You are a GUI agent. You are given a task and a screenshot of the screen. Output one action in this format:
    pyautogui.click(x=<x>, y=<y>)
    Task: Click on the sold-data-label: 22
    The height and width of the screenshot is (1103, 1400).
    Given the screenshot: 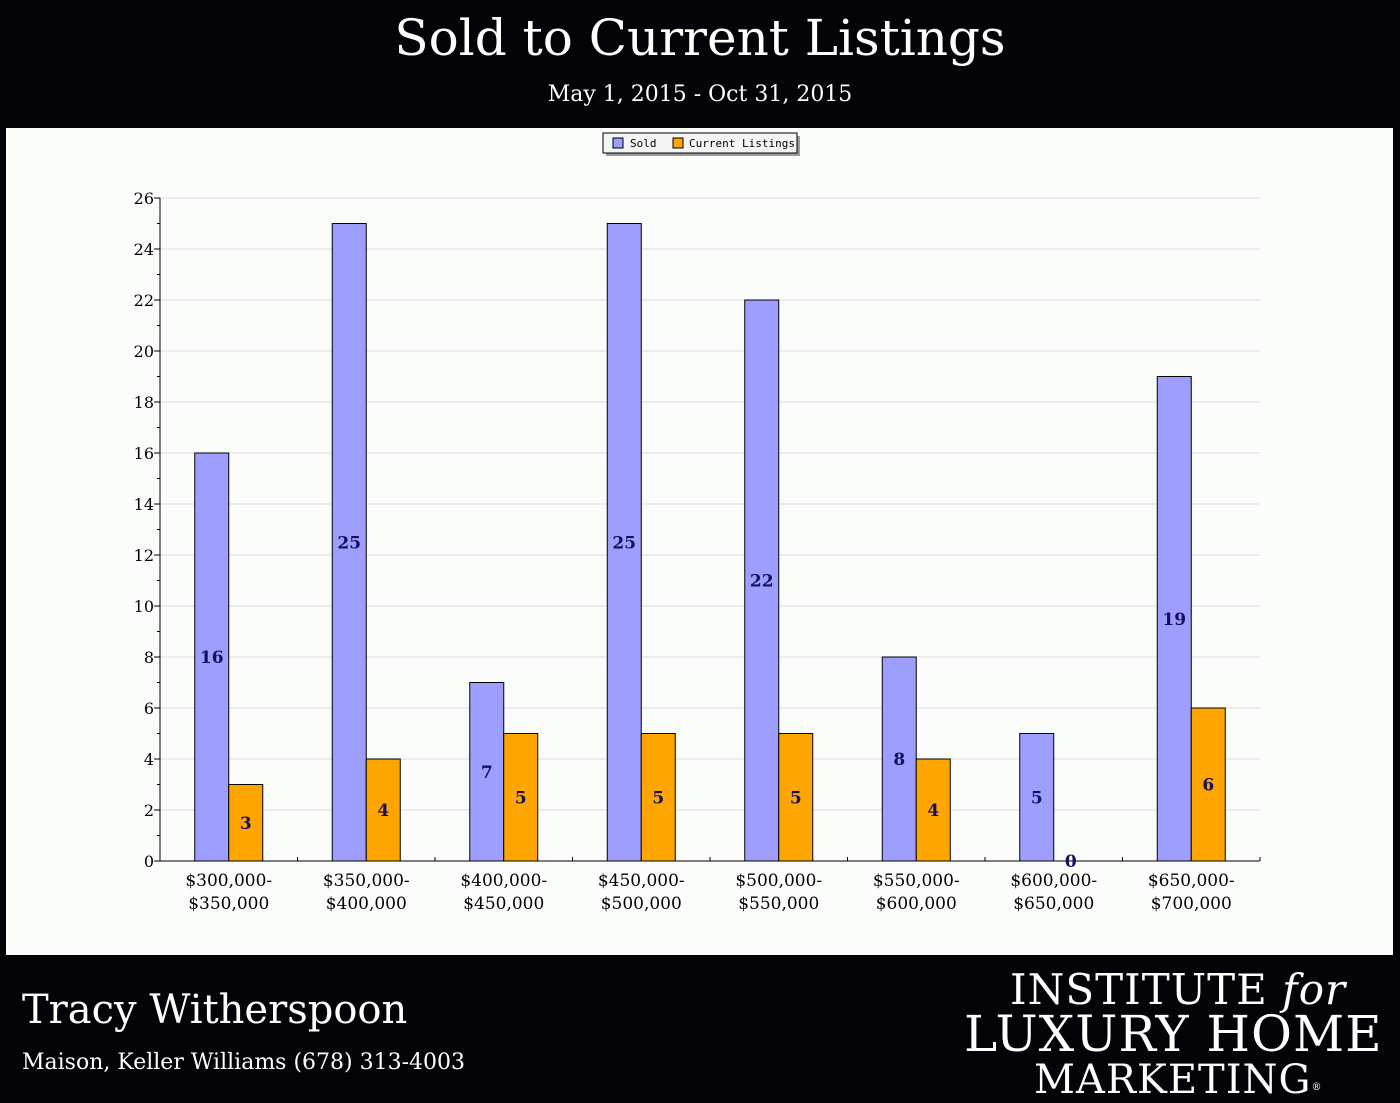 What is the action you would take?
    pyautogui.click(x=762, y=582)
    